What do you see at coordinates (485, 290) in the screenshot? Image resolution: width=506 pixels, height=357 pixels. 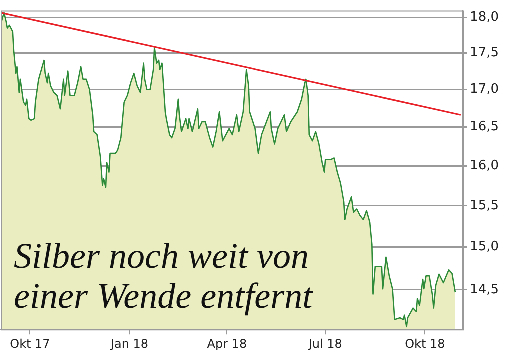 I see `y-tick-label: 14,5` at bounding box center [485, 290].